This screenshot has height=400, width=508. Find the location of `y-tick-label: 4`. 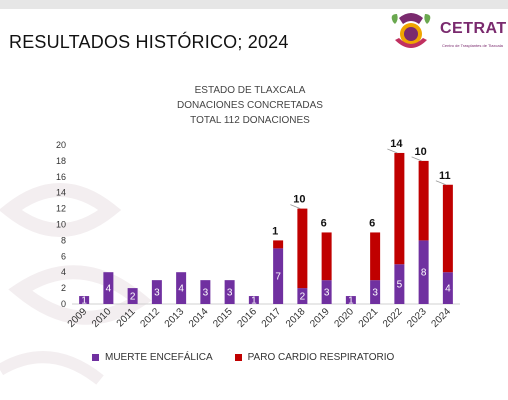

y-tick-label: 4 is located at coordinates (63, 272).